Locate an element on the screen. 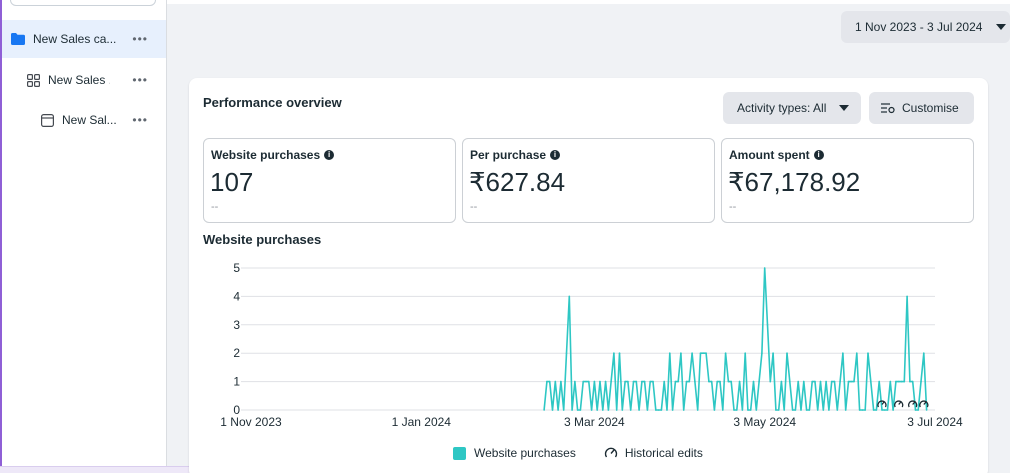  legend-series-label: Website purchases is located at coordinates (525, 453).